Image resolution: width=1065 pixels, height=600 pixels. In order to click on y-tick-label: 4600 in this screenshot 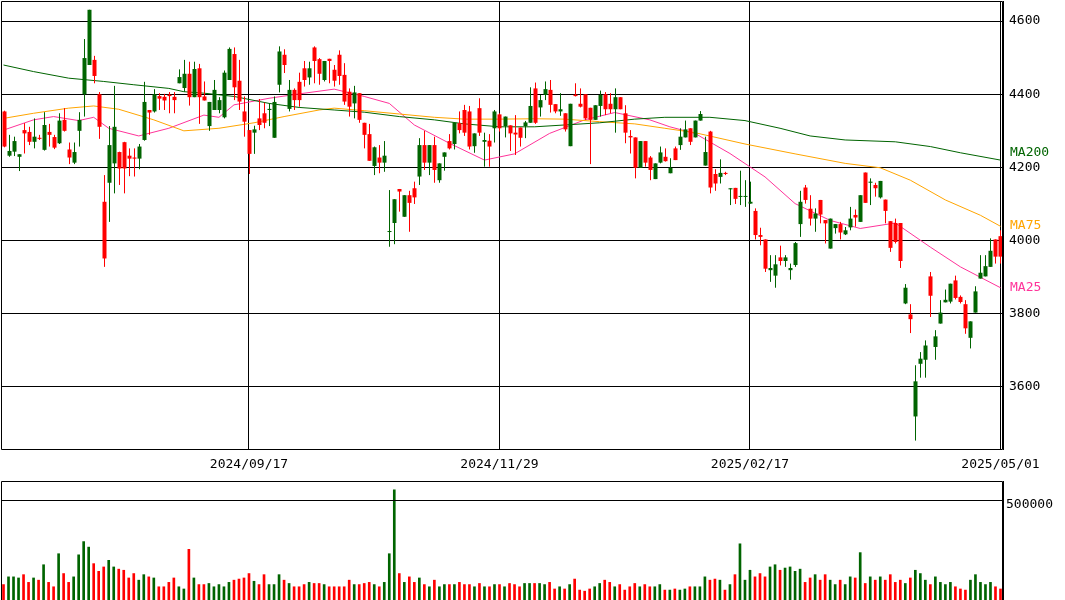, I will do `click(1025, 20)`.